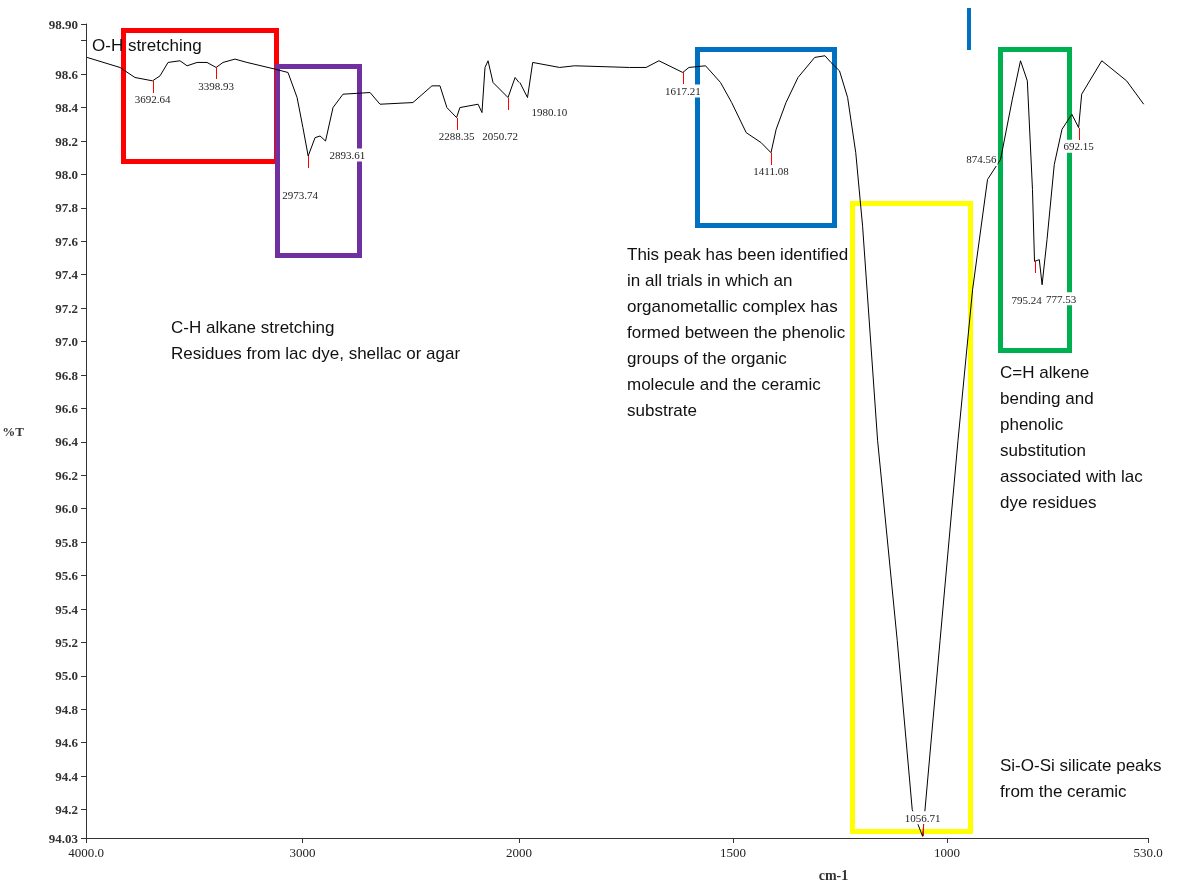 Image resolution: width=1193 pixels, height=888 pixels. I want to click on y-tick-label: 94.4, so click(67, 776).